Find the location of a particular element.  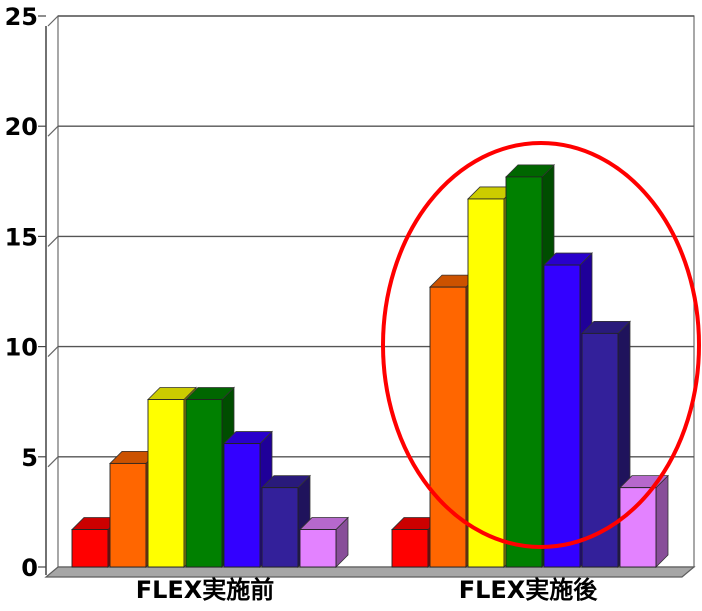

y-tick-label: 0 is located at coordinates (29, 568).